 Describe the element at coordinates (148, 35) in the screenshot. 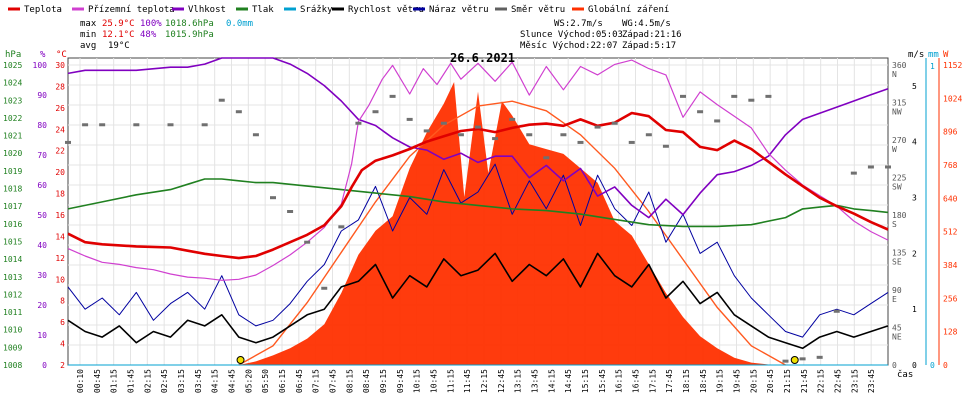

I see `stats-min-hum: 48%` at that location.